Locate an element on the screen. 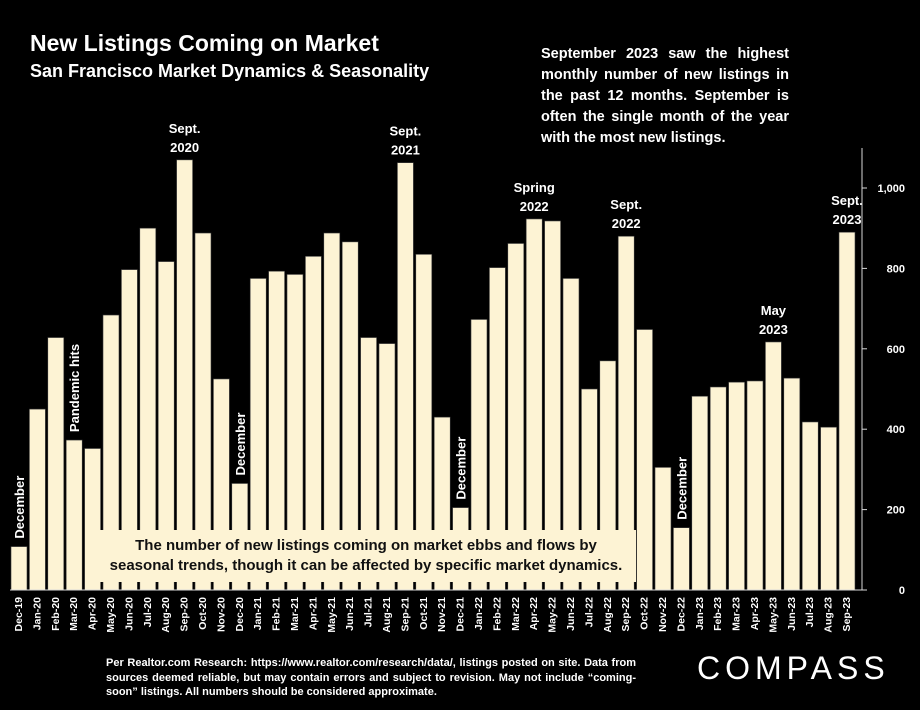  x-tick-label: May-22 is located at coordinates (553, 615).